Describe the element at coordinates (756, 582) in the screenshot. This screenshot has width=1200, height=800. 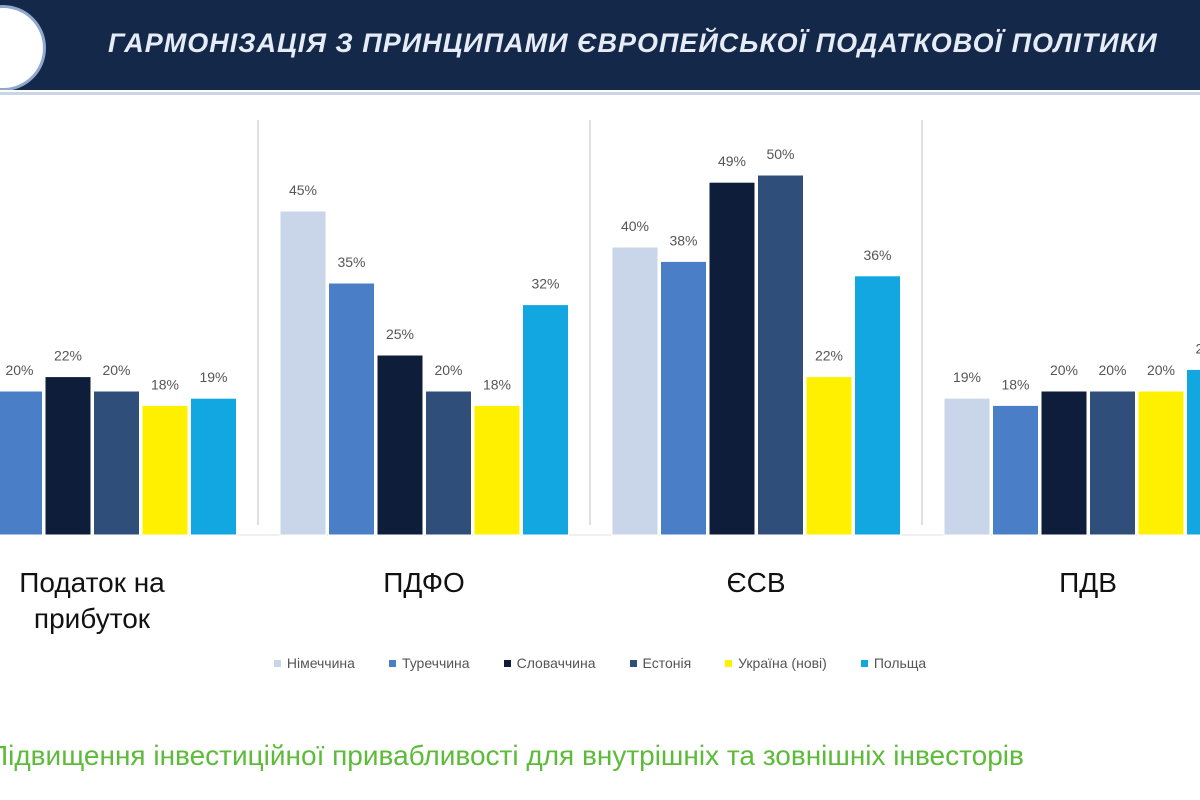
I see `category-label: ЄСВ` at that location.